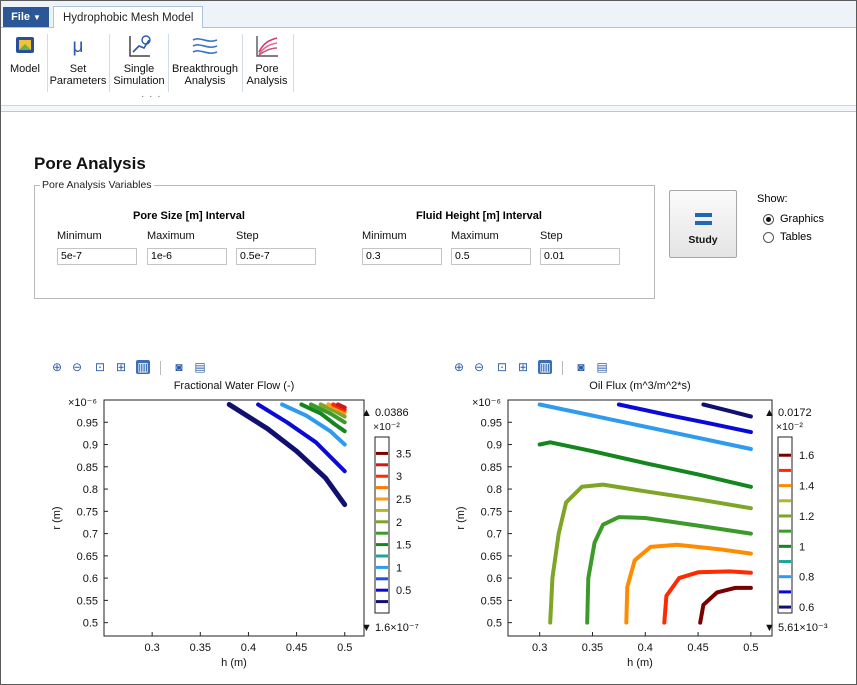 This screenshot has width=857, height=685. Describe the element at coordinates (189, 216) in the screenshot. I see `pore-size-heading: Pore Size [m] Interval` at that location.